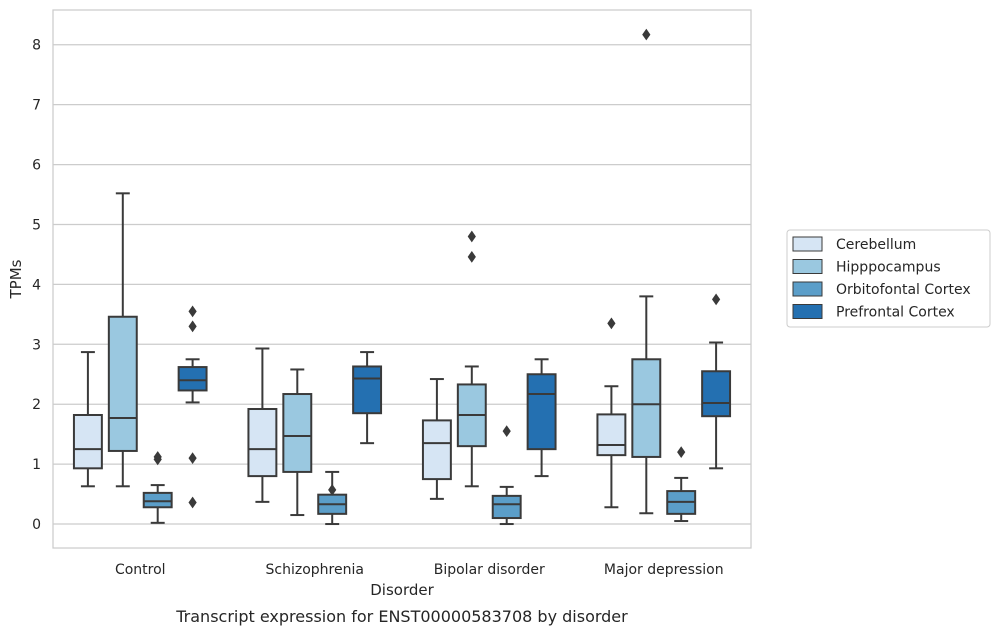 Image resolution: width=999 pixels, height=634 pixels. Describe the element at coordinates (876, 245) in the screenshot. I see `legend-label: Cerebellum` at that location.